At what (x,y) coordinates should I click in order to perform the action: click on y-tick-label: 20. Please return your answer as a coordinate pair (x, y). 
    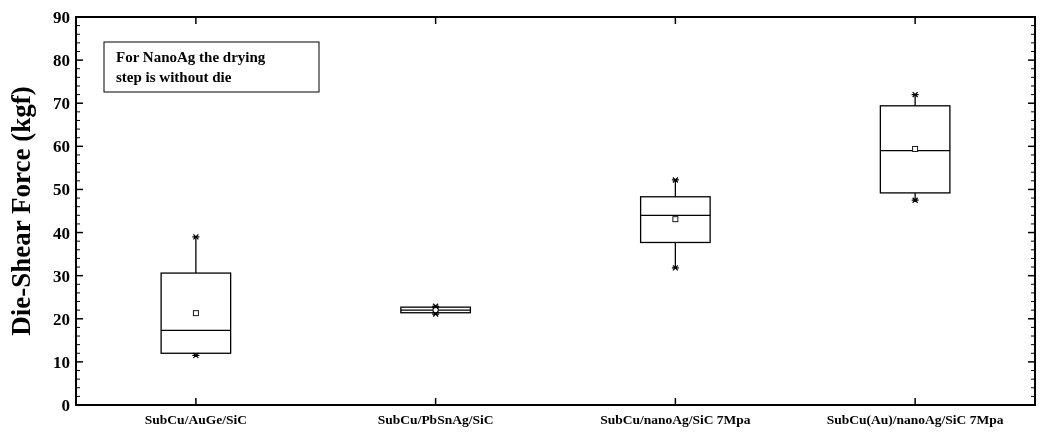
    Looking at the image, I should click on (61, 319).